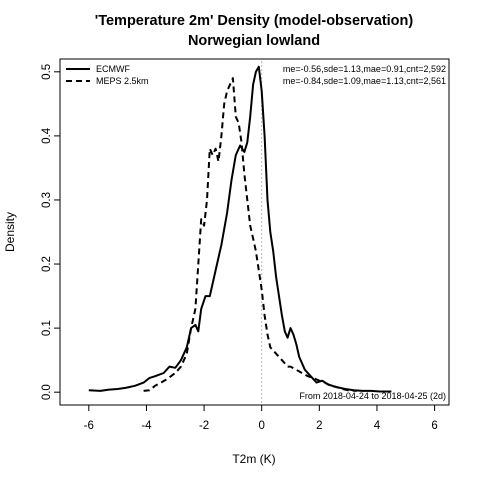  I want to click on y-tick-label: 0.5, so click(47, 72).